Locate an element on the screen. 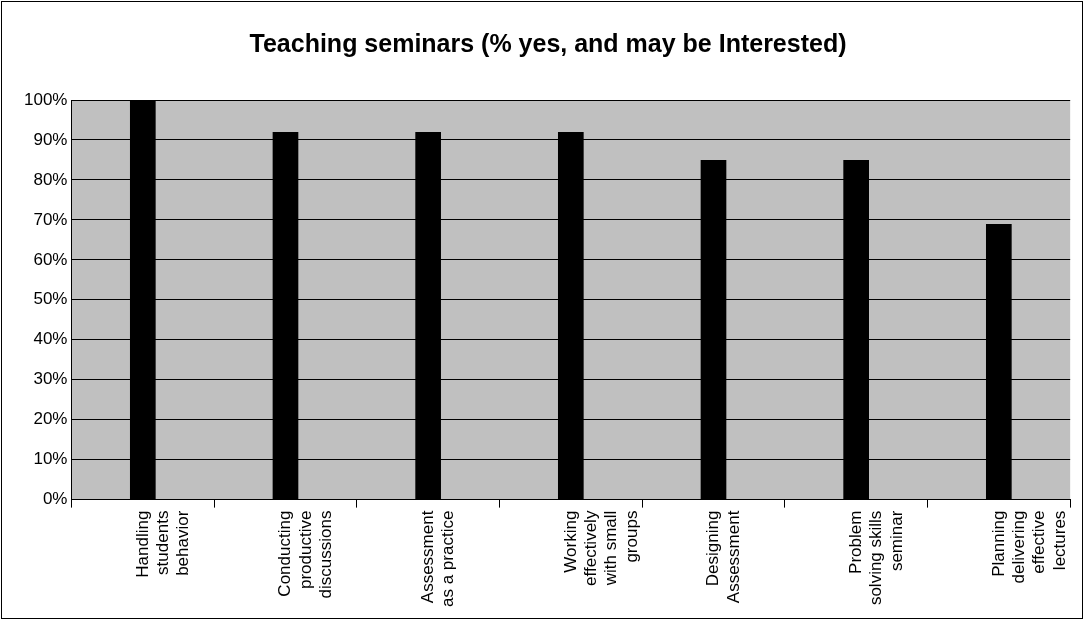 This screenshot has height=620, width=1084. x-tick-label: Conducting productive discussions is located at coordinates (305, 554).